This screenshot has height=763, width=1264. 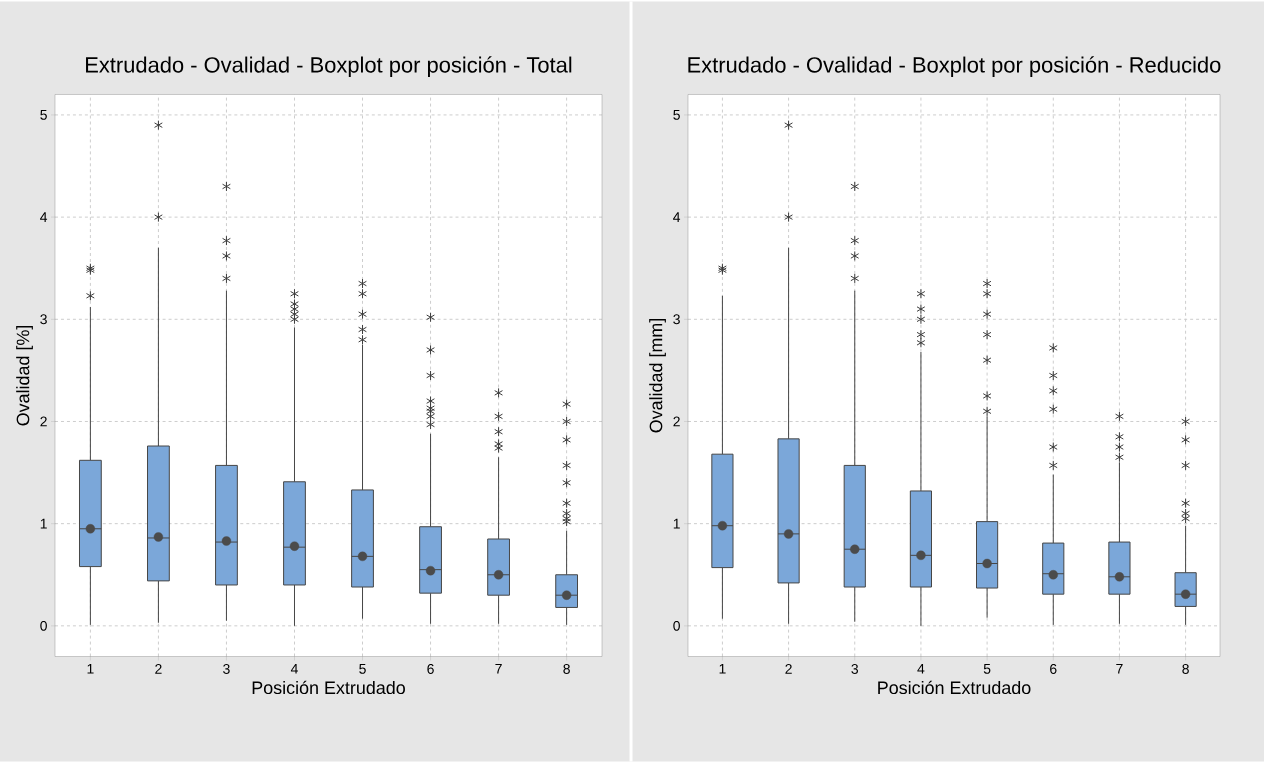 I want to click on y-axis-title: Ovalidad [mm], so click(x=657, y=376).